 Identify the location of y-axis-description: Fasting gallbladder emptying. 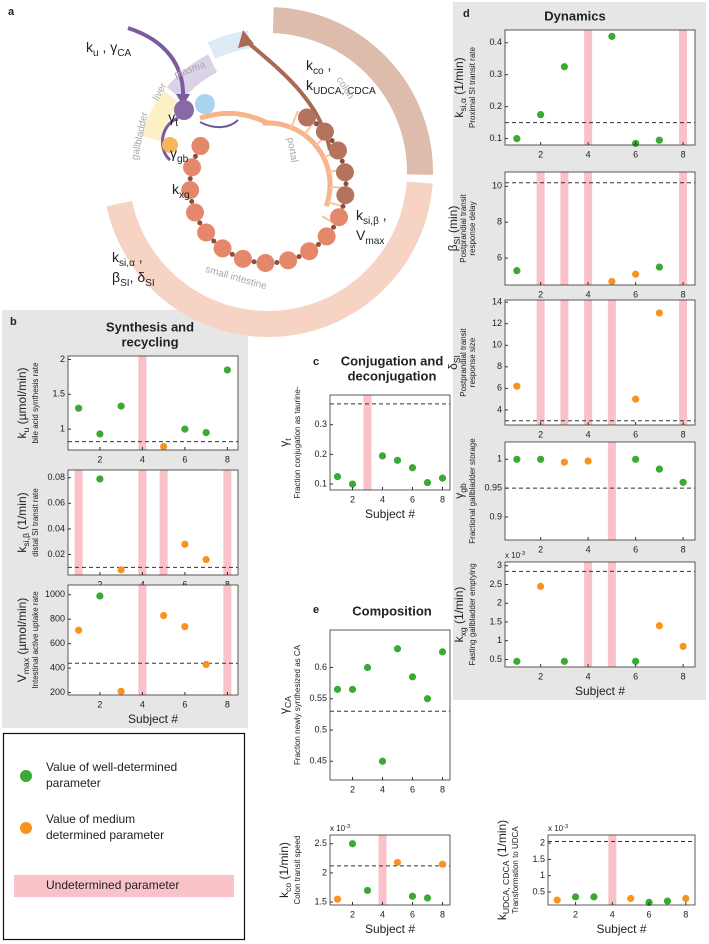
(472, 614).